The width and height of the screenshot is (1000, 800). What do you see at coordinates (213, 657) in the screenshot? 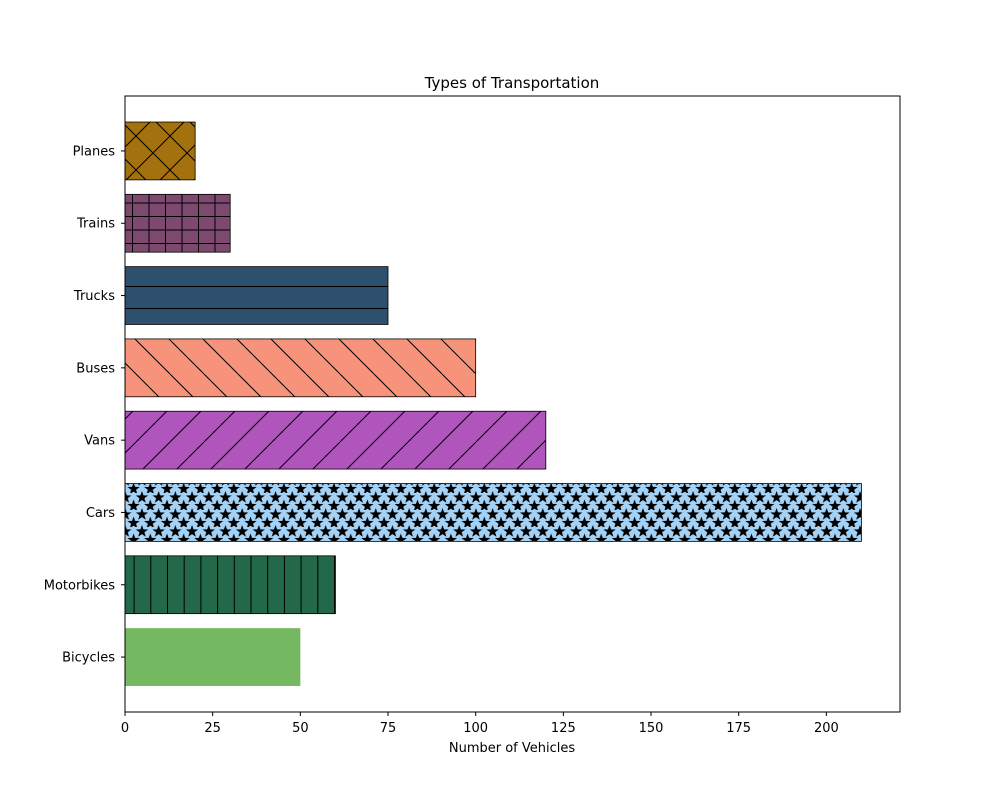
I see `bar-bicycles` at bounding box center [213, 657].